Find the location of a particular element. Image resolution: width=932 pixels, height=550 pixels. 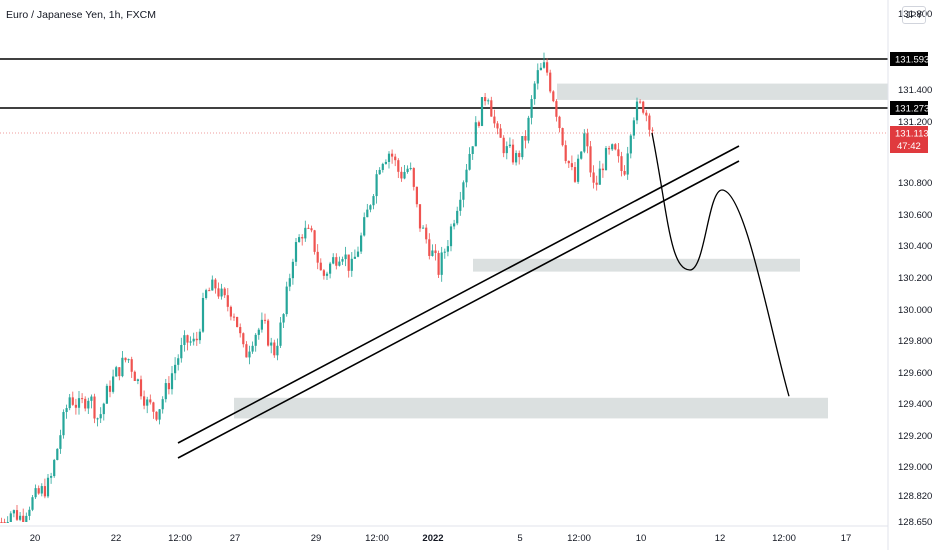

time-tick-label: 10 is located at coordinates (641, 538).